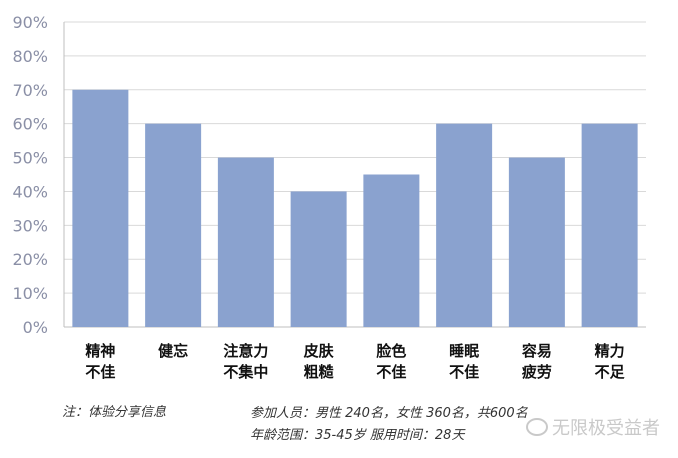  What do you see at coordinates (30, 22) in the screenshot?
I see `y-tick-label: 90%` at bounding box center [30, 22].